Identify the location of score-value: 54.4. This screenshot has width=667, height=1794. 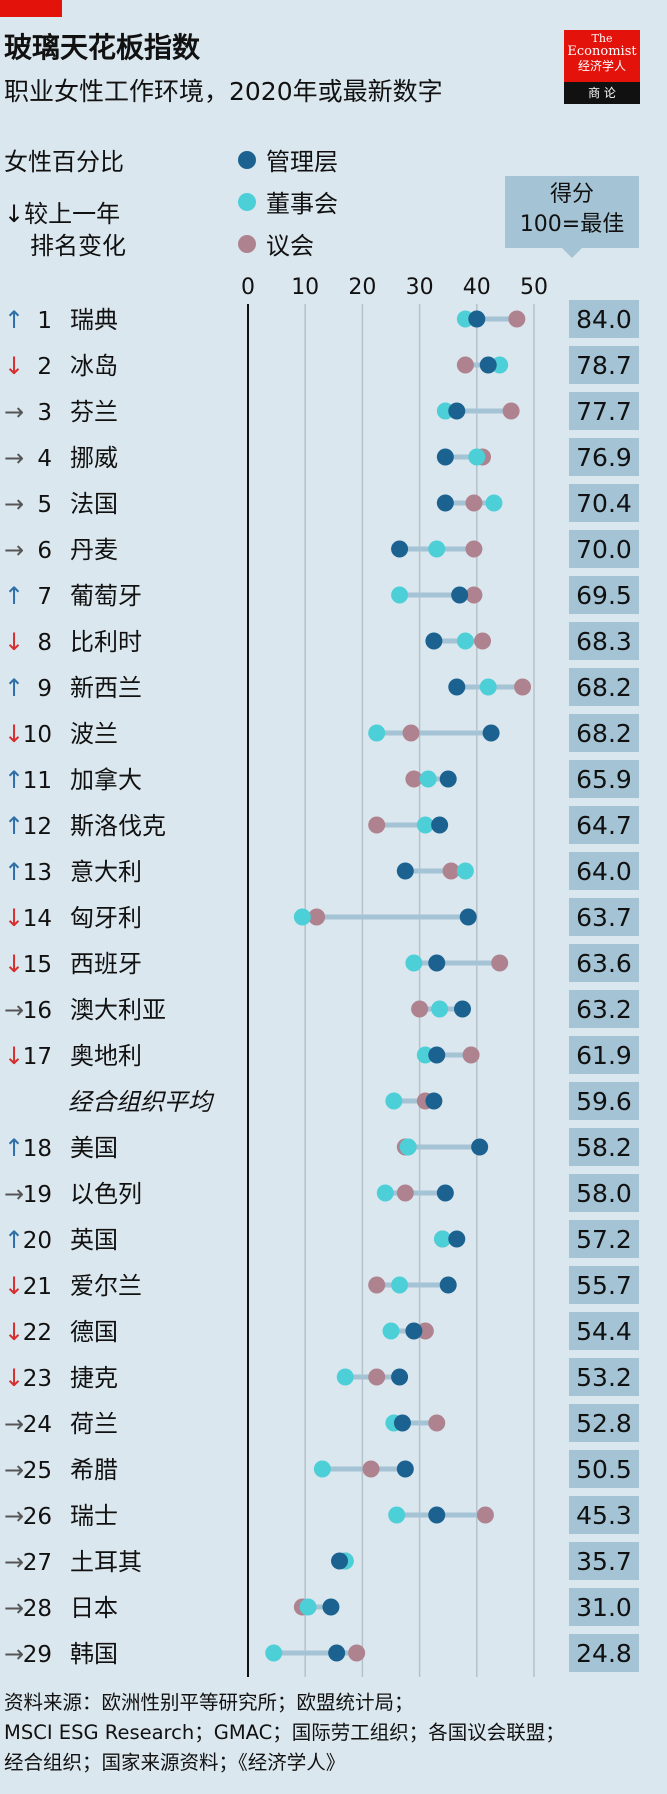
(604, 1331).